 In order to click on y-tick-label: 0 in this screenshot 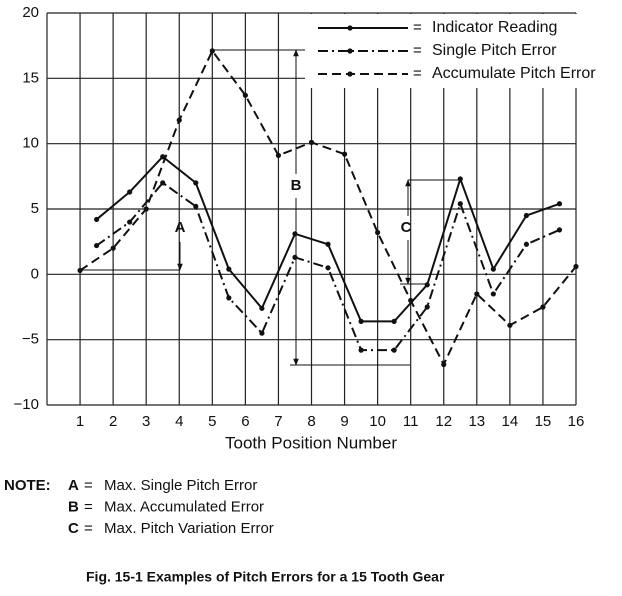, I will do `click(35, 273)`.